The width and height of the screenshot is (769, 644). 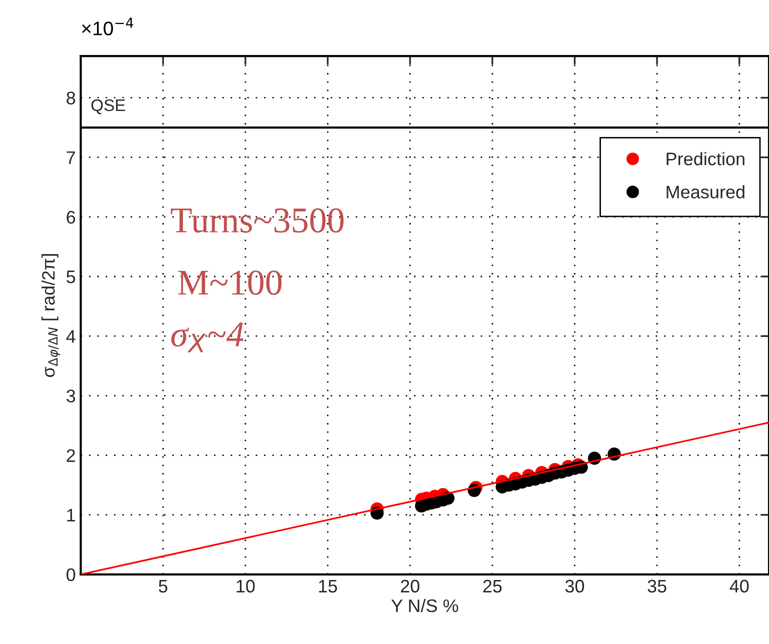 What do you see at coordinates (71, 277) in the screenshot?
I see `y-tick-label: 5` at bounding box center [71, 277].